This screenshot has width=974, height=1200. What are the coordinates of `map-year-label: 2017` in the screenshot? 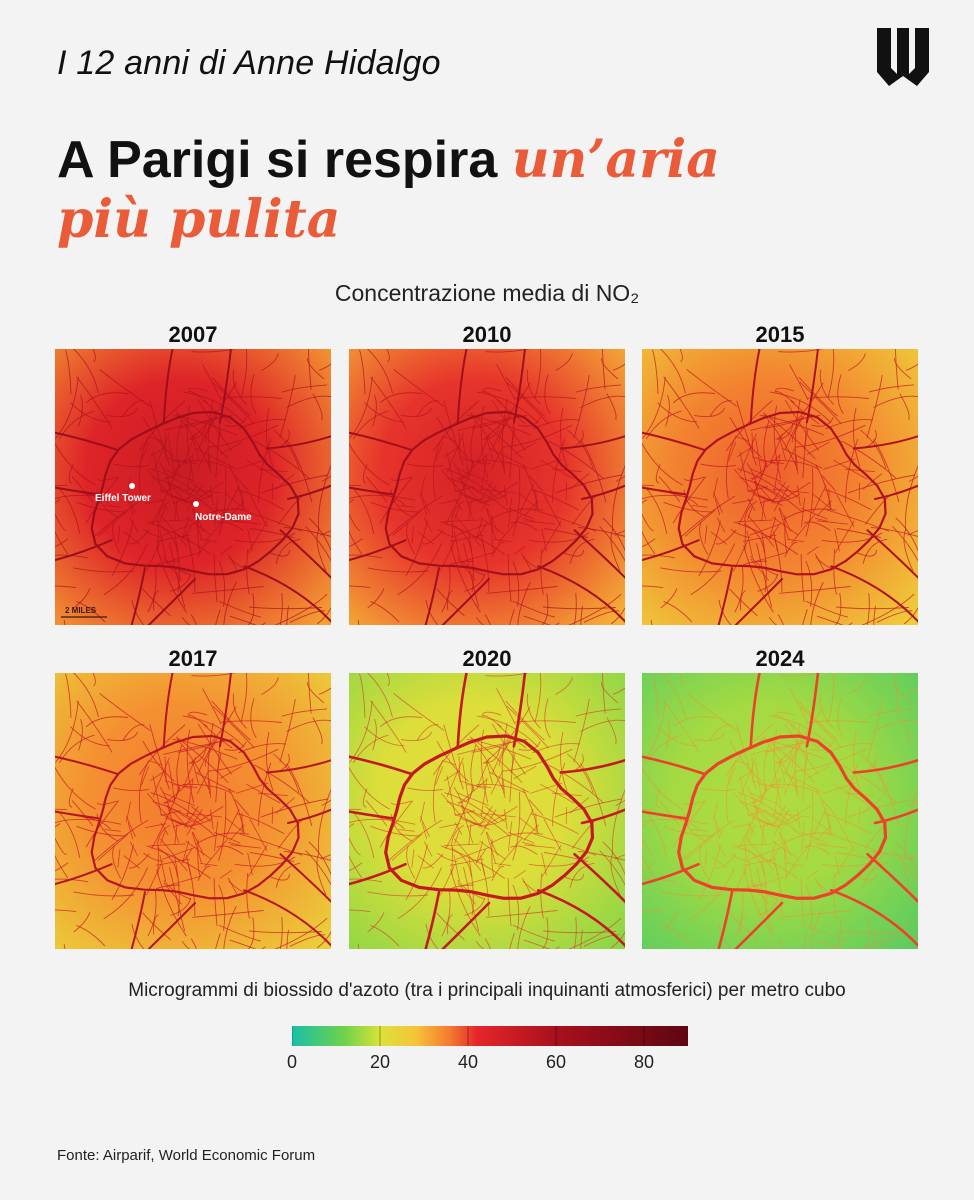 It's located at (193, 658).